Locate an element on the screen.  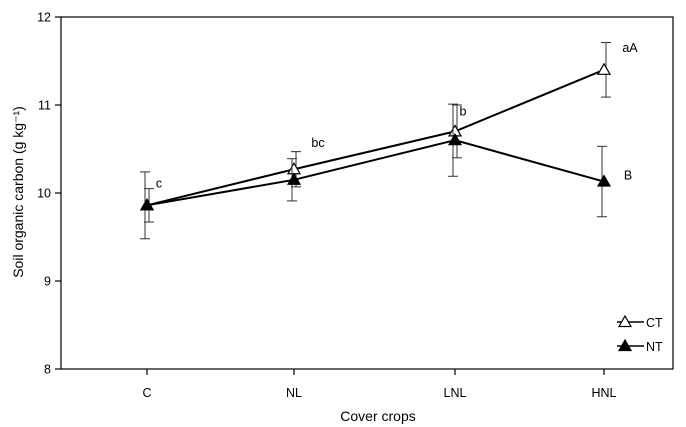
x-tick-label: NL is located at coordinates (294, 393).